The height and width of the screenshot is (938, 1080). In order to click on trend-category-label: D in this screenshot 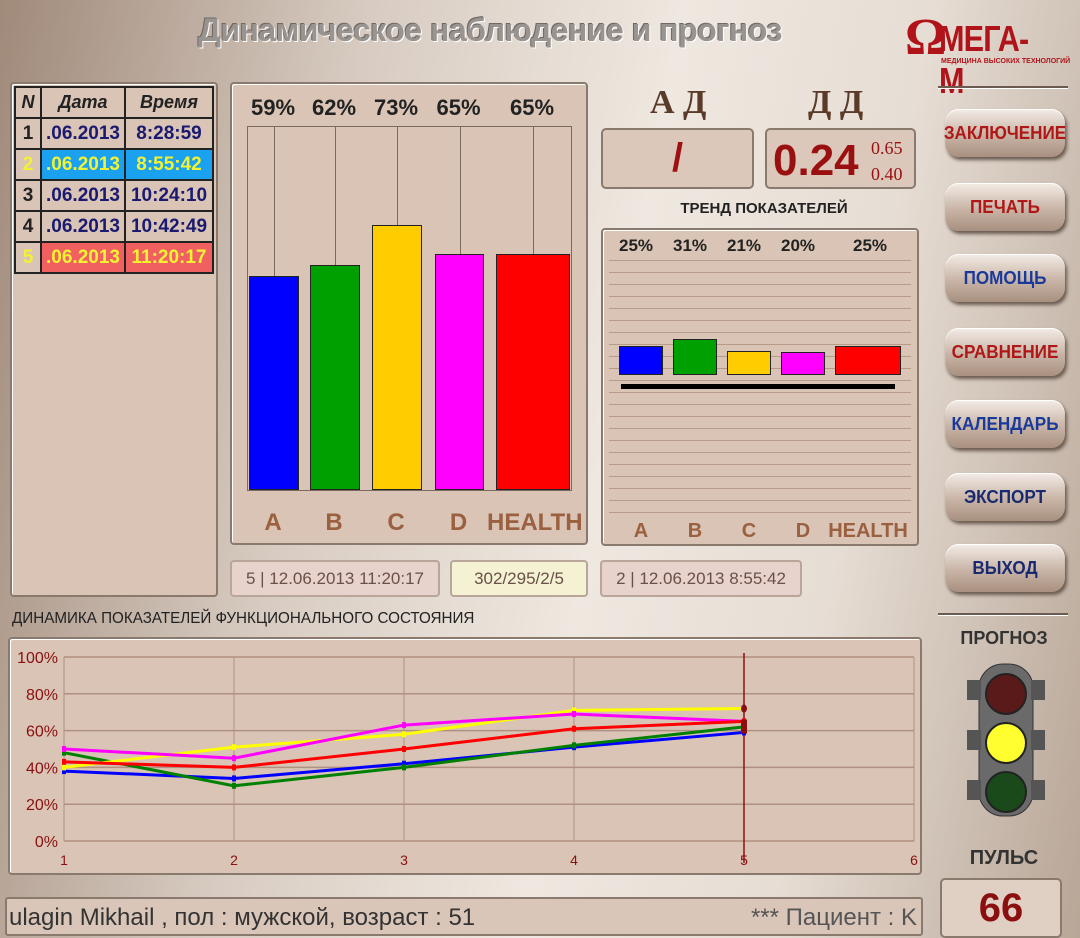, I will do `click(803, 531)`.